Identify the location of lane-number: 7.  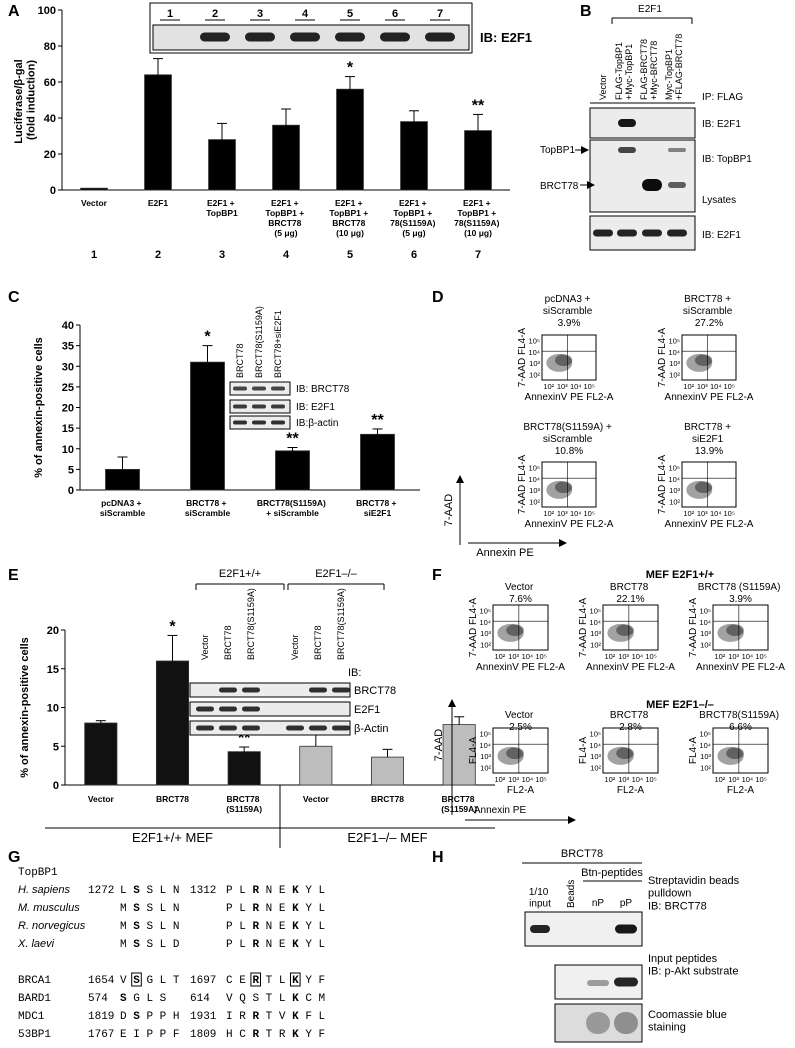
(440, 14).